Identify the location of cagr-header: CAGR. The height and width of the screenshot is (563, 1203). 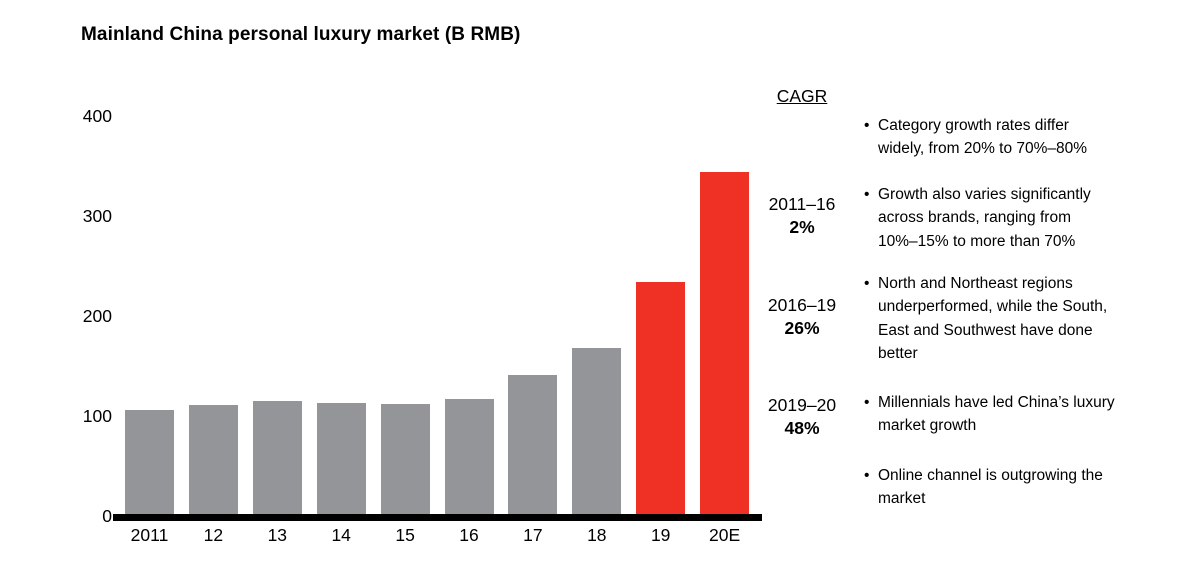
(802, 96).